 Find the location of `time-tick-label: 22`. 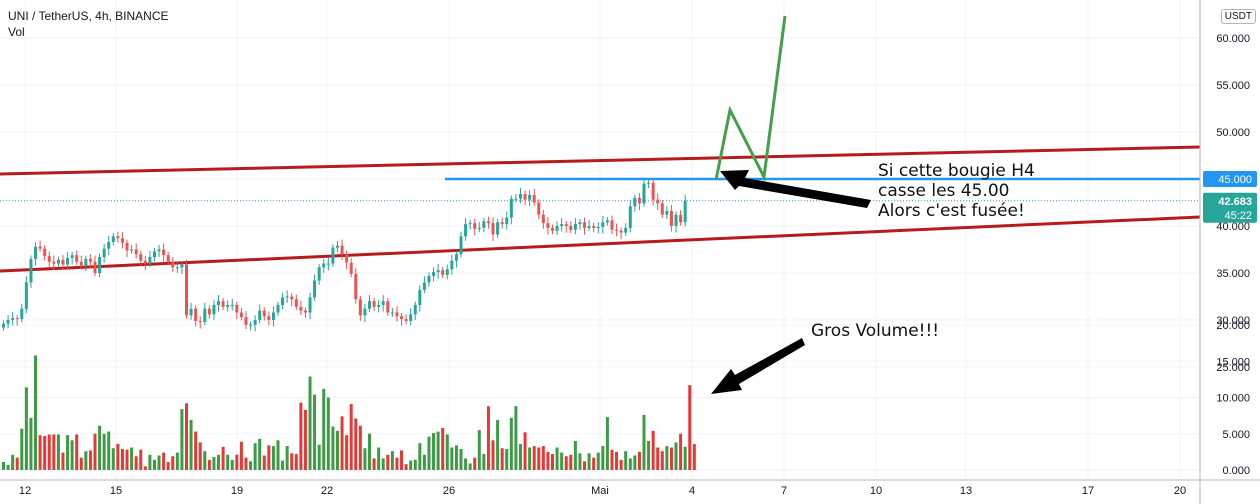

time-tick-label: 22 is located at coordinates (327, 491).